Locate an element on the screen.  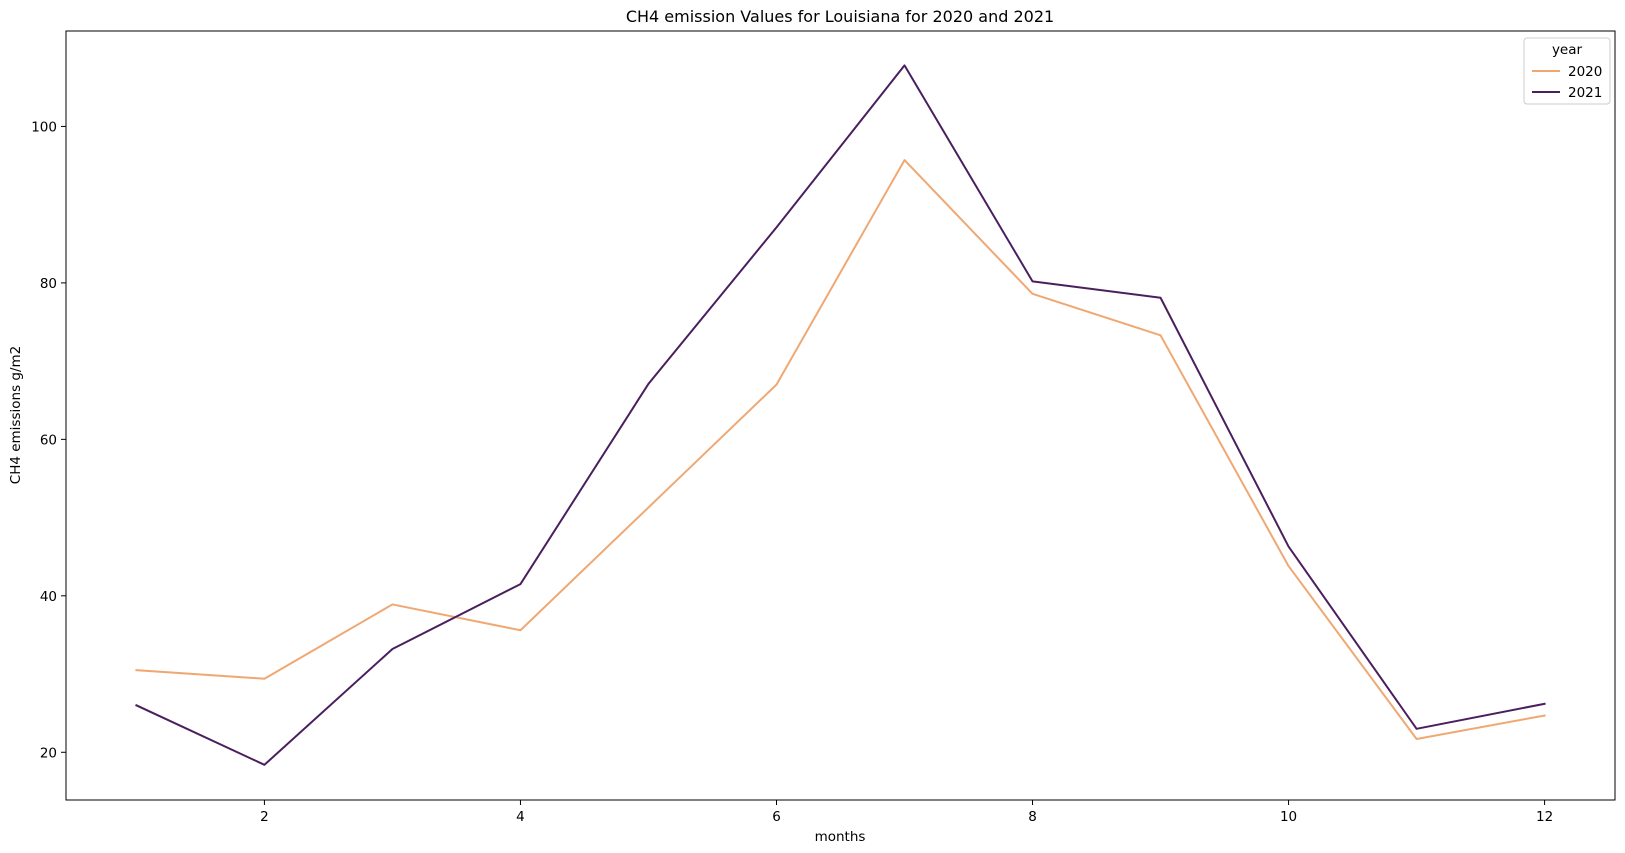
legend: year 2020 2021 is located at coordinates (1567, 71).